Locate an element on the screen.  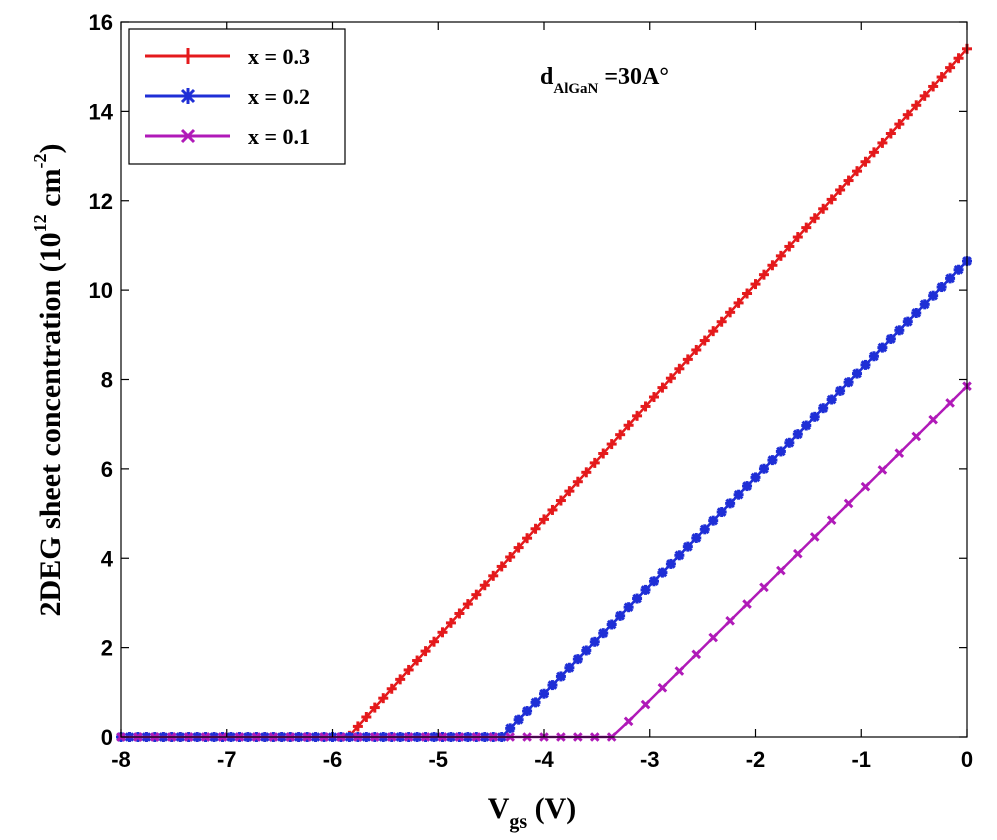
legend: x = 0.3 x = 0.2 x = 0.1 is located at coordinates (237, 96).